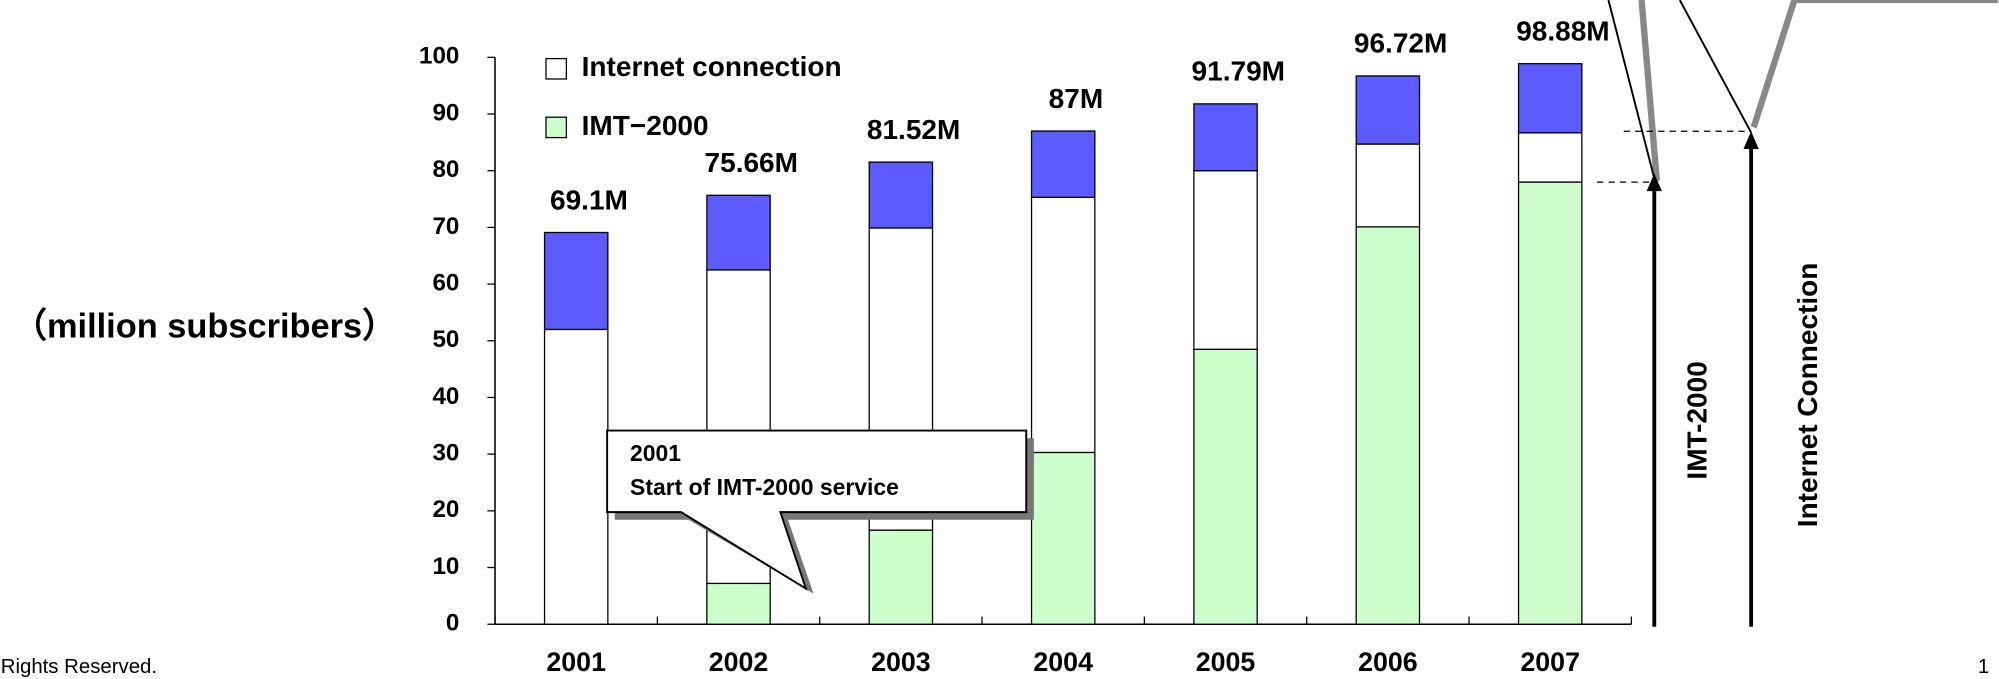  I want to click on y-tick-label: 70, so click(445, 226).